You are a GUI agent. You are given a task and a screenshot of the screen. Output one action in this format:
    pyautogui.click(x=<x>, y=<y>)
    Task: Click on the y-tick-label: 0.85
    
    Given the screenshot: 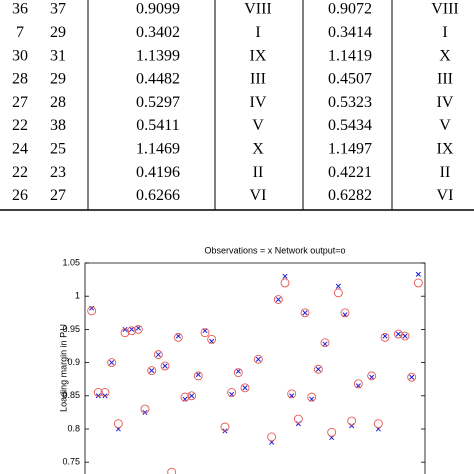 What is the action you would take?
    pyautogui.click(x=71, y=395)
    